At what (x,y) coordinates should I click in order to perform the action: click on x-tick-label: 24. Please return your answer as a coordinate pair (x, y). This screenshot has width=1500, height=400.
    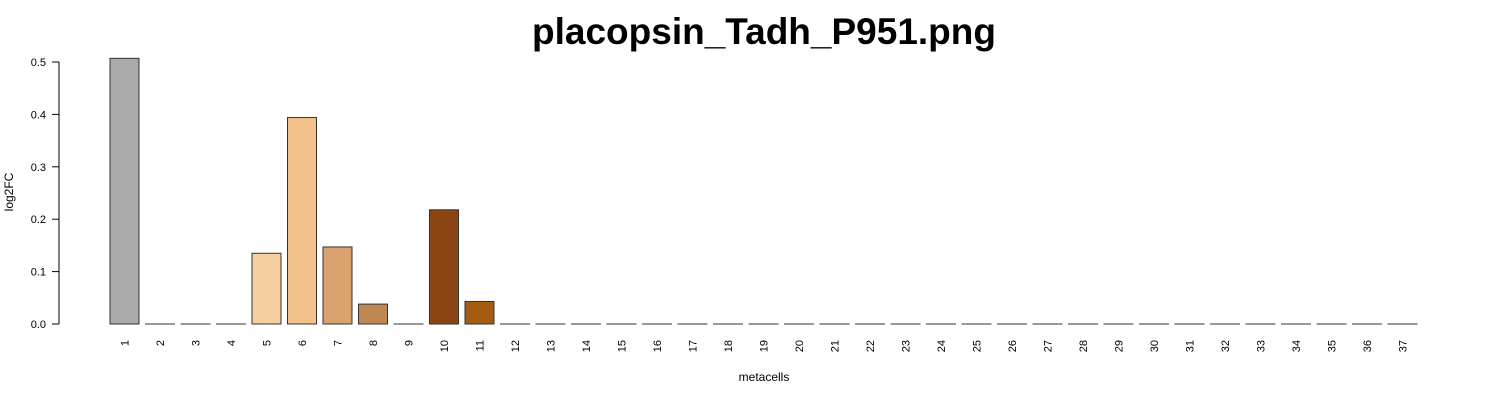
    Looking at the image, I should click on (942, 346).